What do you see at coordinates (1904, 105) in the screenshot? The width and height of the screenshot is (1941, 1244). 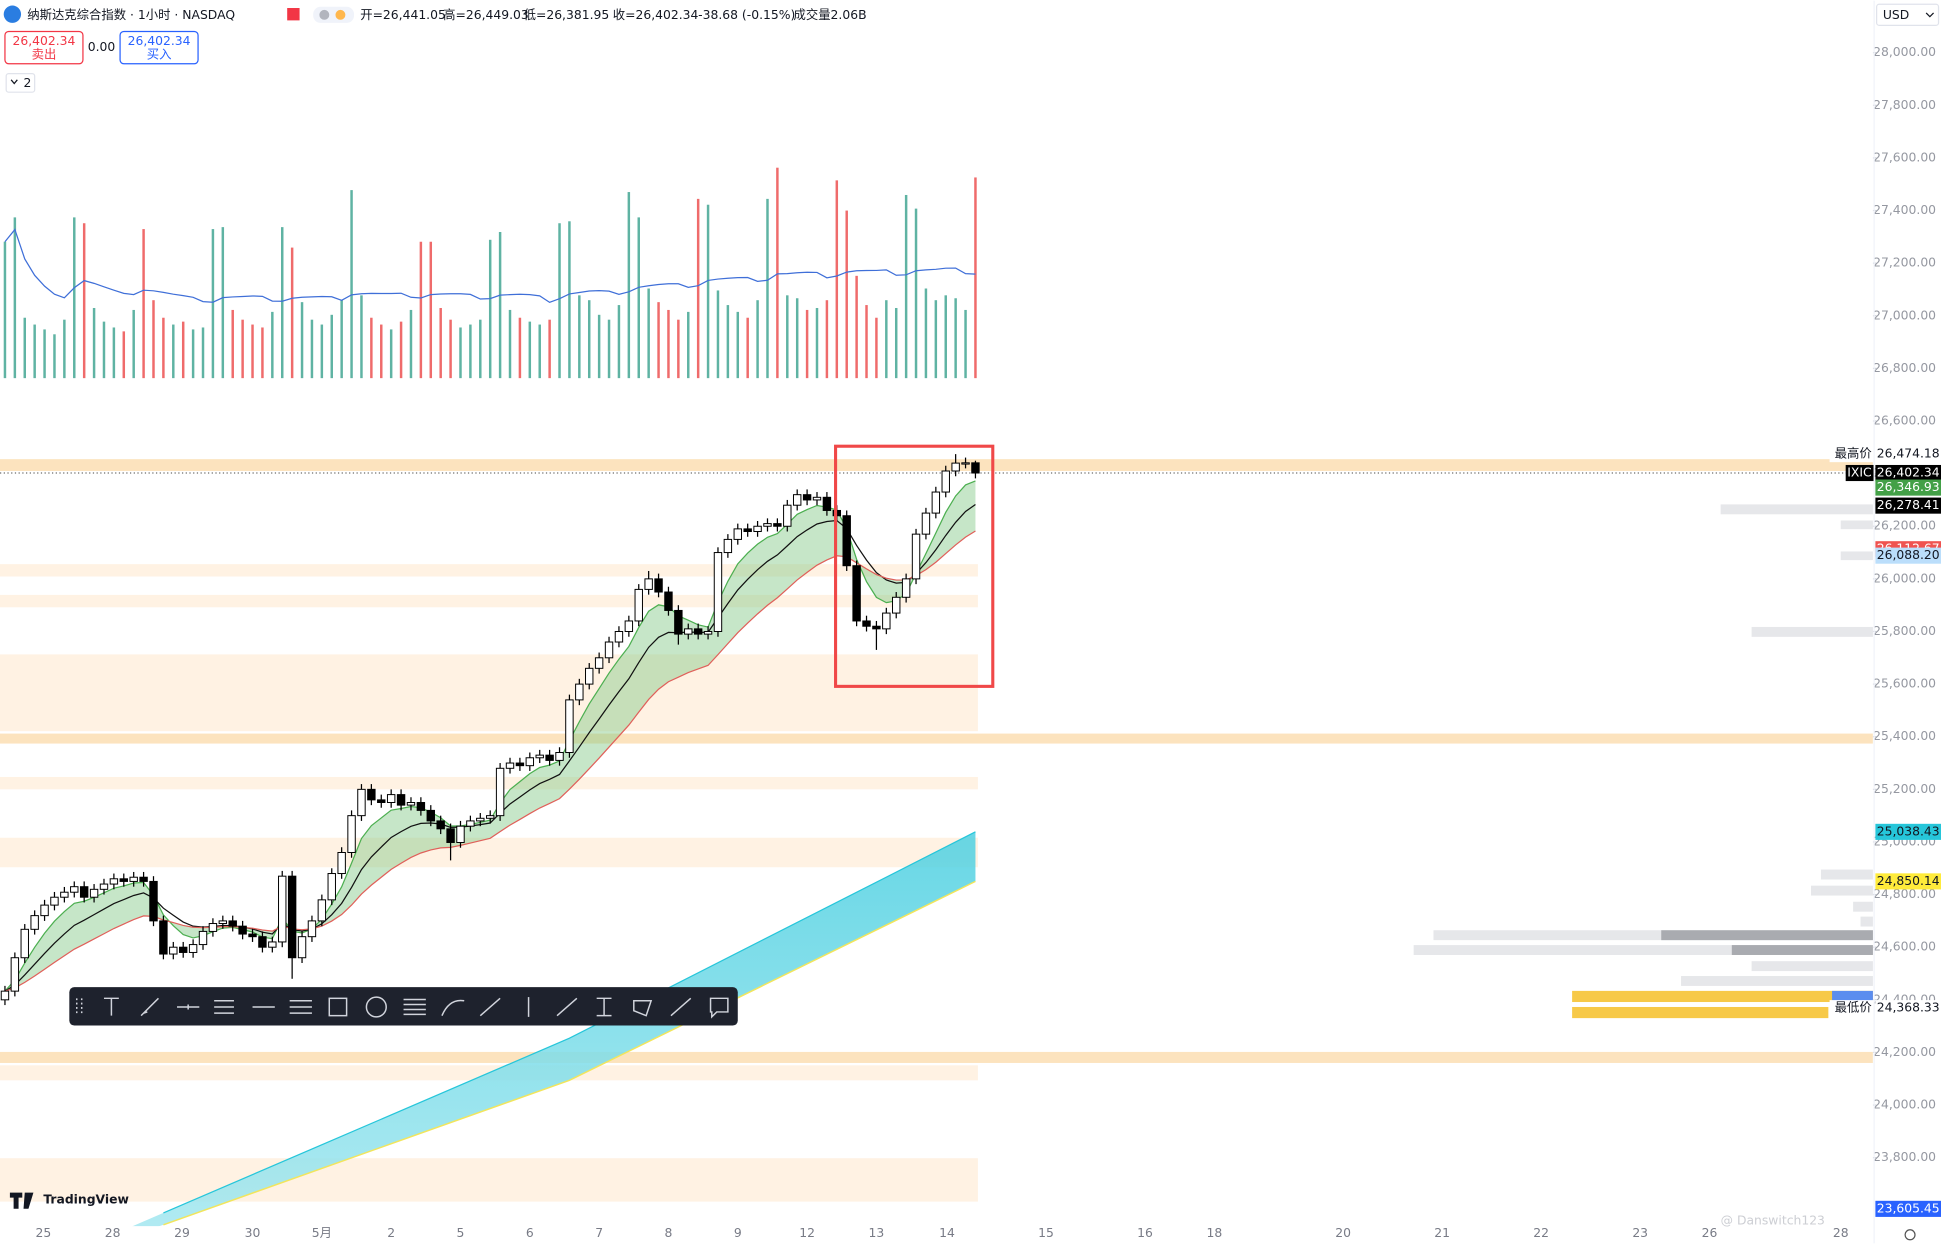 I see `y-tick-label: 27,800.00` at bounding box center [1904, 105].